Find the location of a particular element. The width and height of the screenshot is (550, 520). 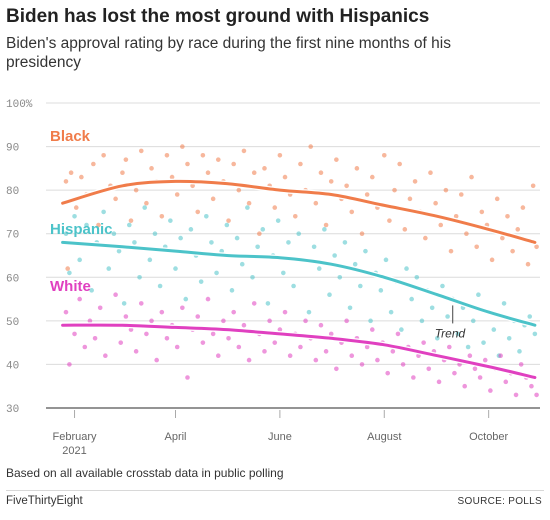

x-tick-sublabel: 2021 is located at coordinates (74, 451).